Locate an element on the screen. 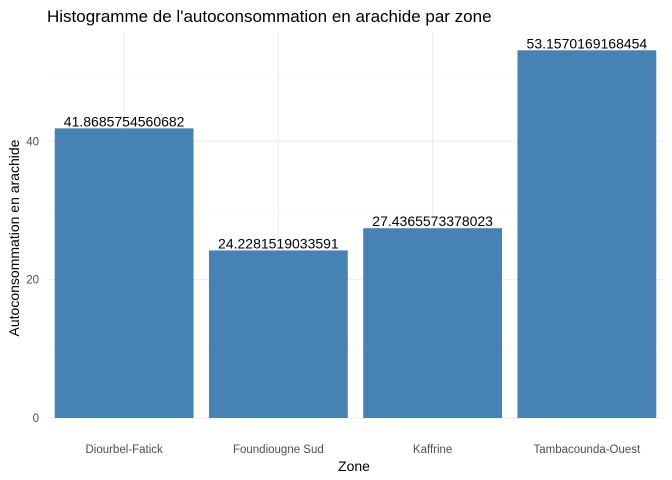  x-tick-label: Foundiougne Sud is located at coordinates (278, 450).